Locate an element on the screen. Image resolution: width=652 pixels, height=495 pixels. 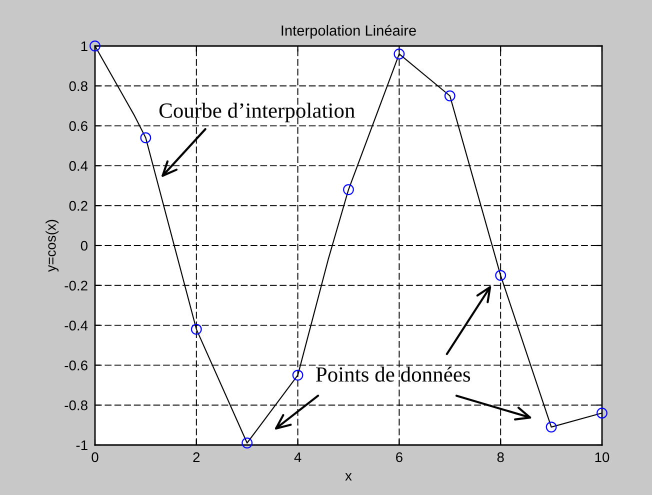
chart-title: Interpolation Linéaire is located at coordinates (349, 31).